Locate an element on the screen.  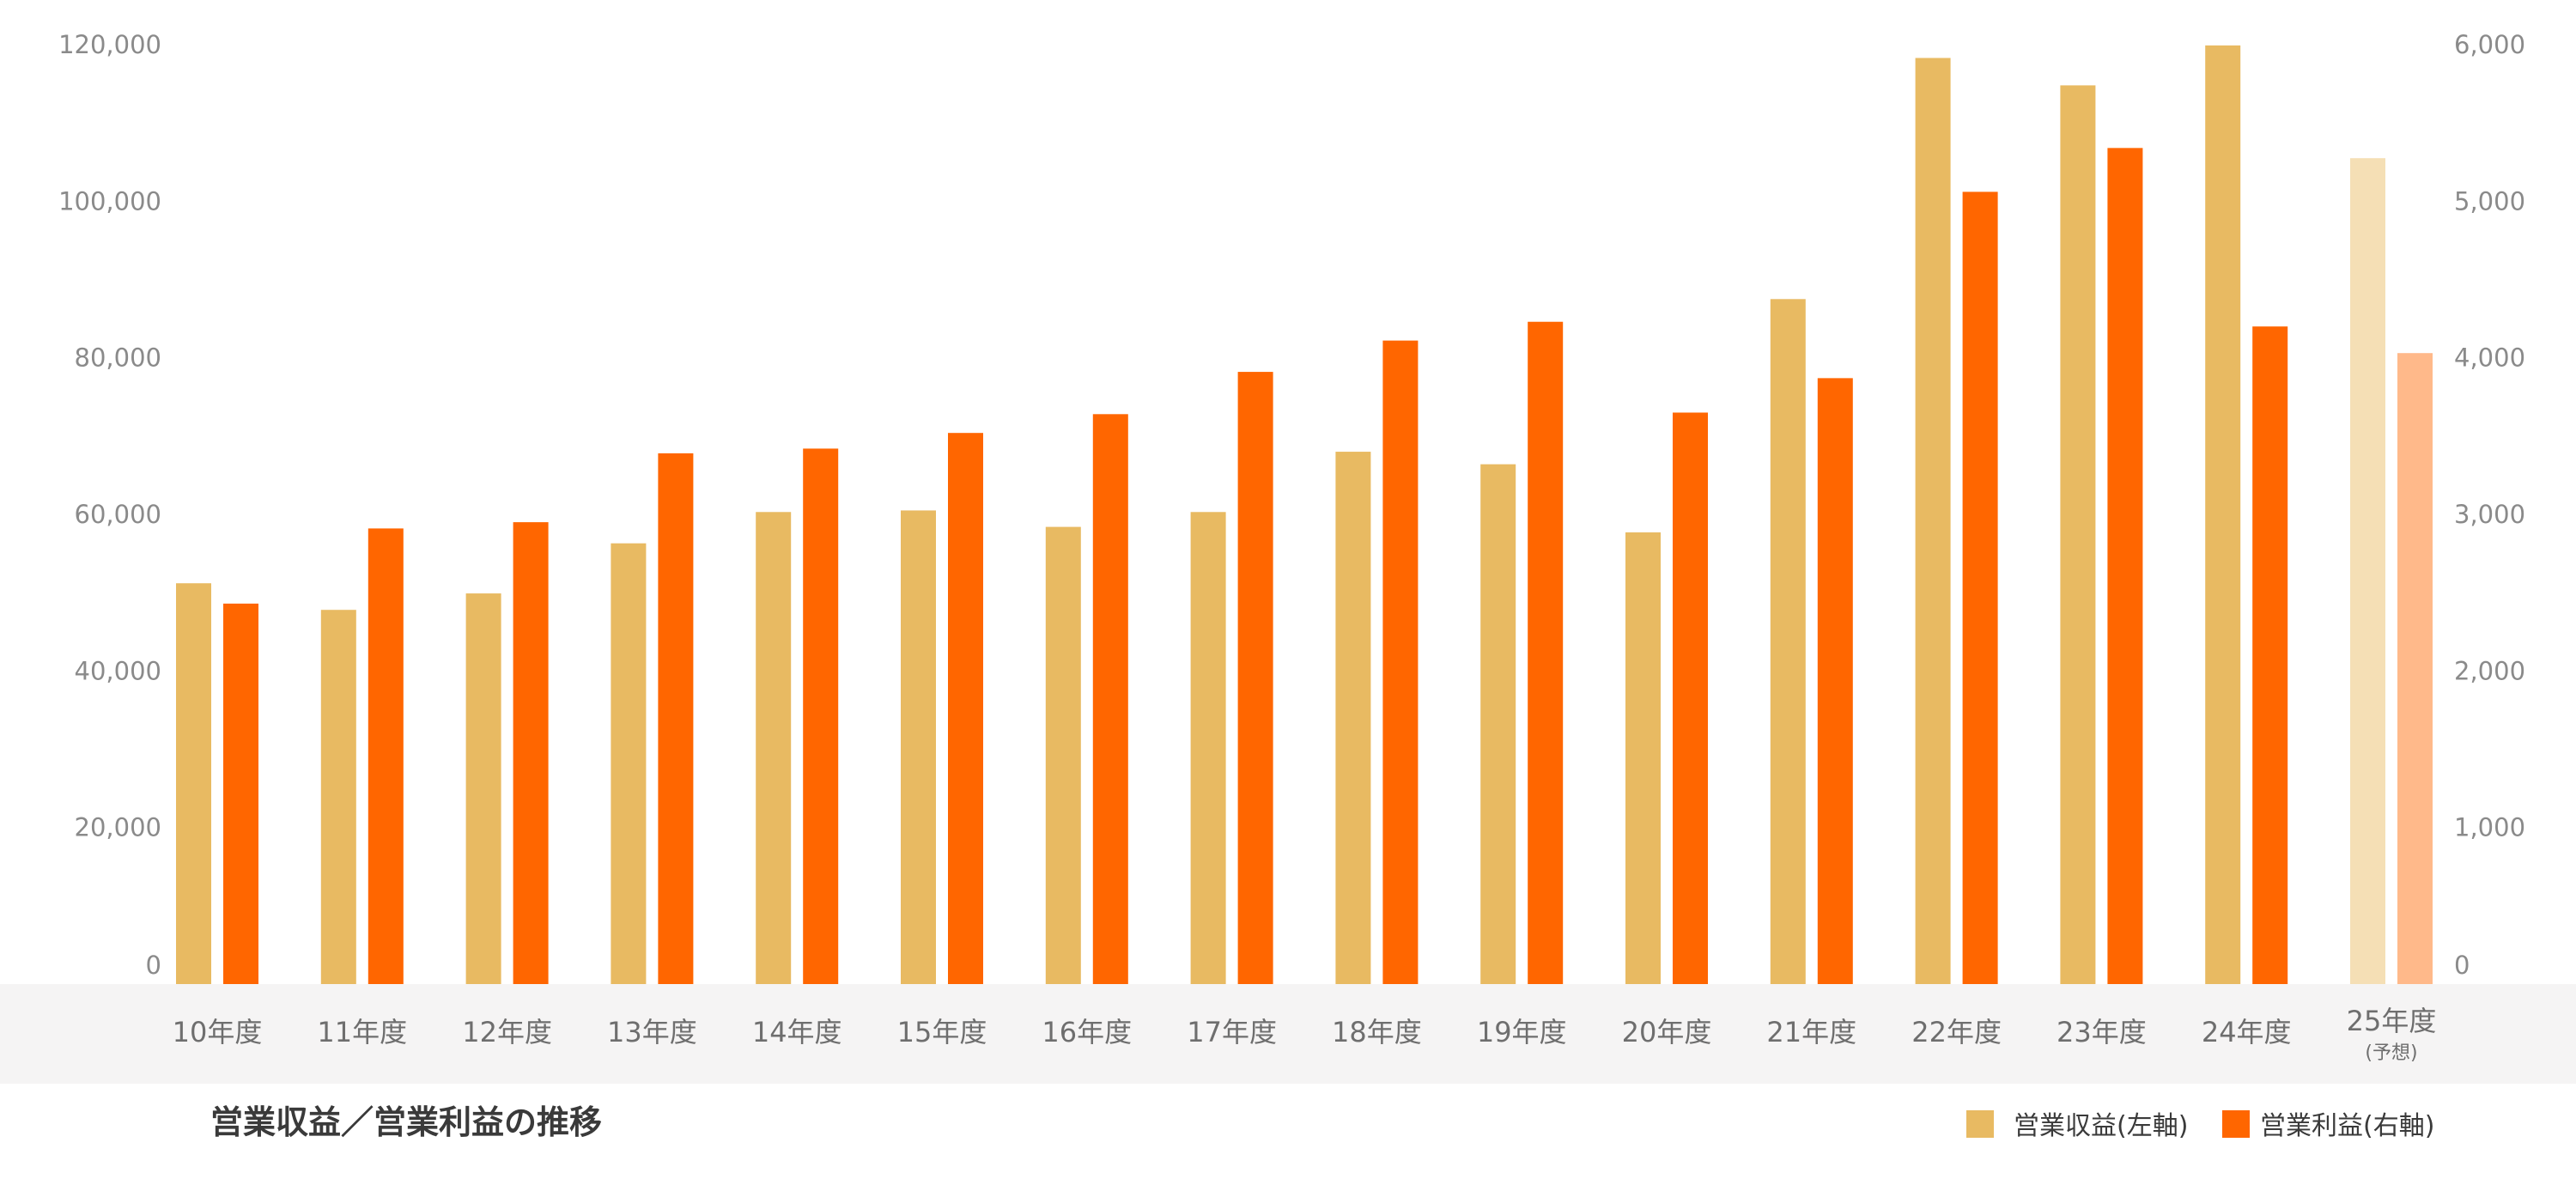
right-tick-label: 5,000 is located at coordinates (2489, 201).